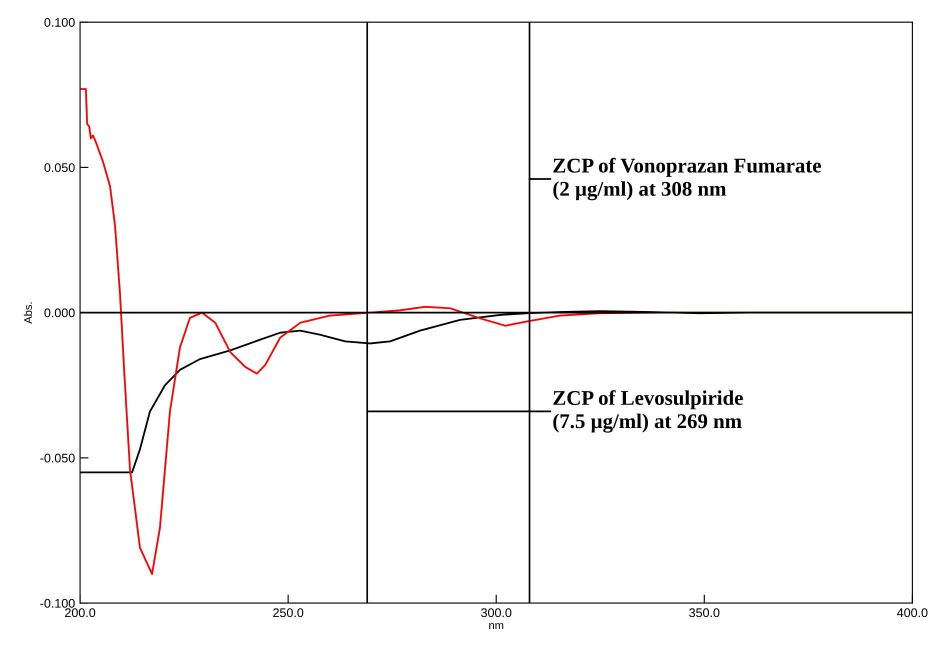 This screenshot has height=652, width=931. Describe the element at coordinates (28, 313) in the screenshot. I see `y-axis-title: Abs.` at that location.